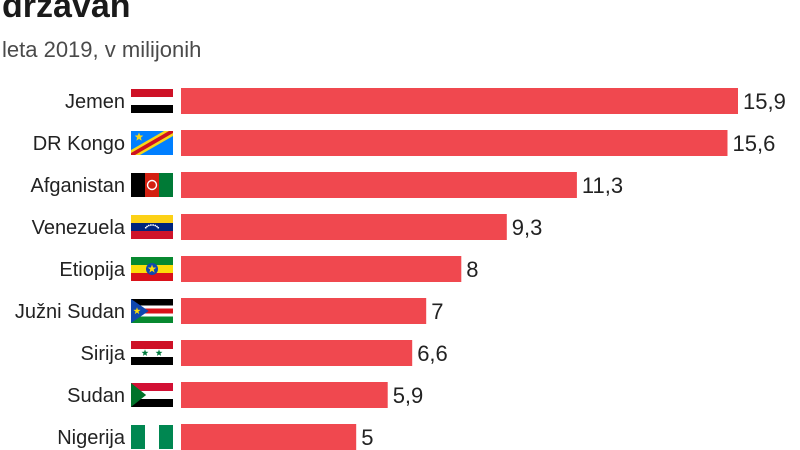 This screenshot has height=450, width=800. What do you see at coordinates (152, 437) in the screenshot?
I see `flag-nigeria-icon` at bounding box center [152, 437].